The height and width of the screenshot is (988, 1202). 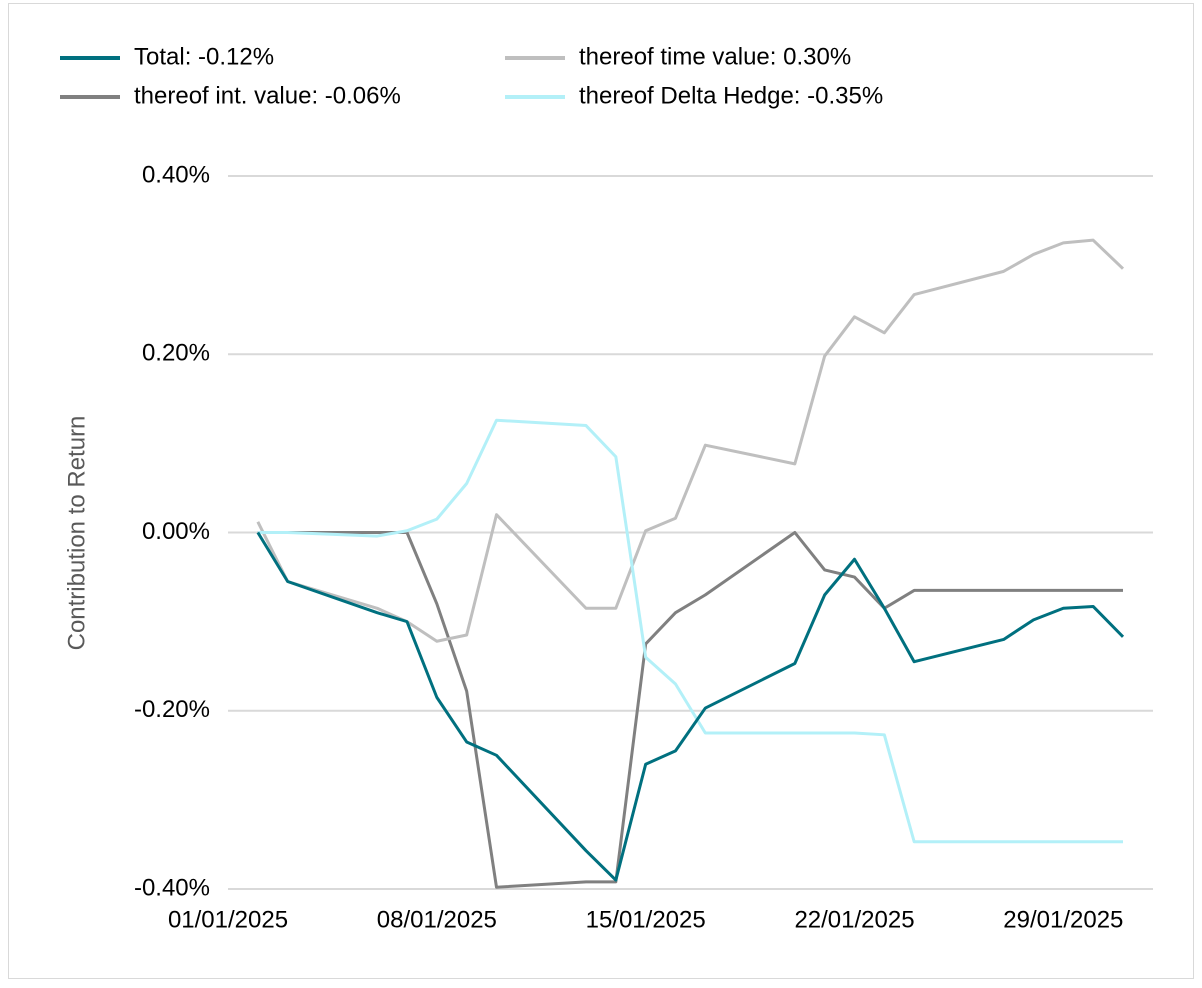 I want to click on y-tick-label: -0.40%, so click(x=172, y=887).